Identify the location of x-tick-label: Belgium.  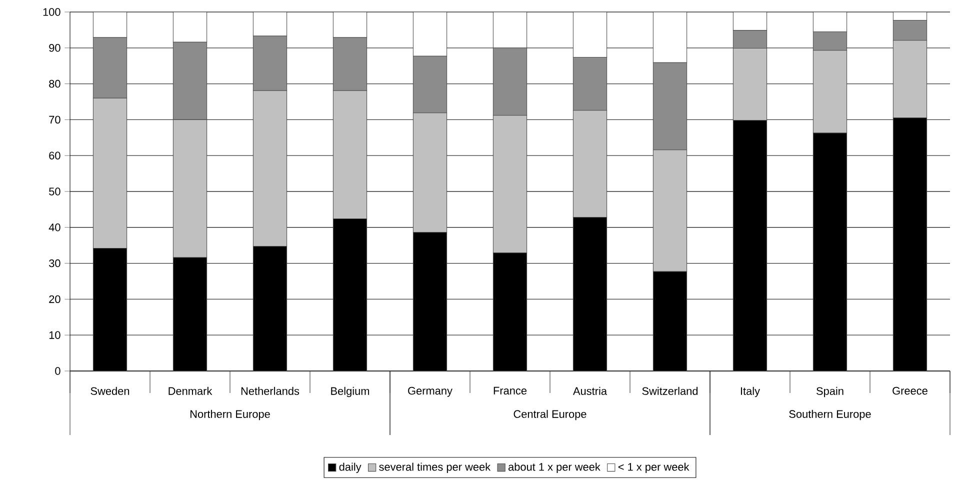
(350, 392).